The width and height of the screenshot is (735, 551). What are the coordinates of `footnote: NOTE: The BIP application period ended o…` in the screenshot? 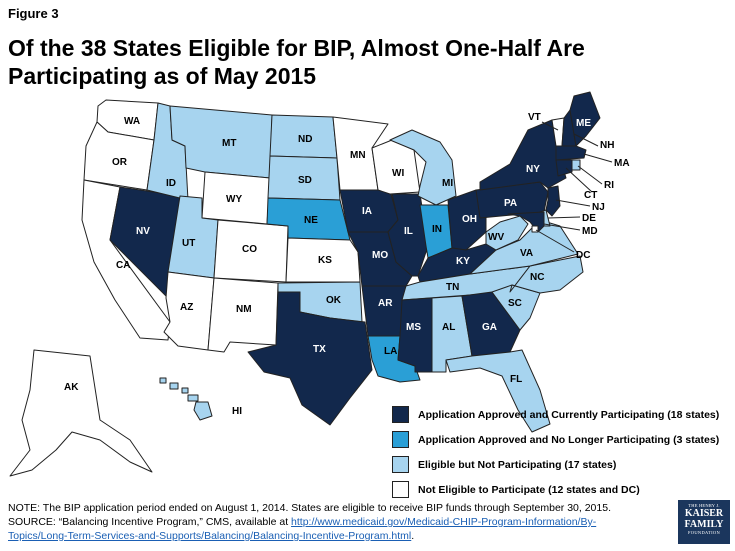 It's located at (338, 522).